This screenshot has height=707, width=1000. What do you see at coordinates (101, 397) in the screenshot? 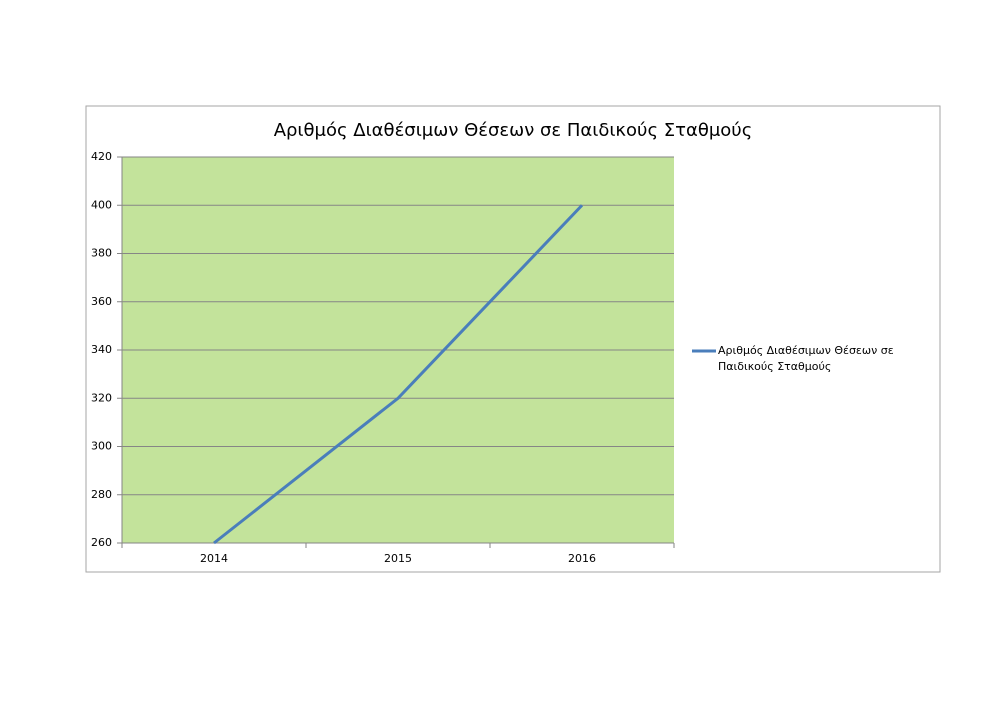
I see `y-tick-label: 320` at bounding box center [101, 397].